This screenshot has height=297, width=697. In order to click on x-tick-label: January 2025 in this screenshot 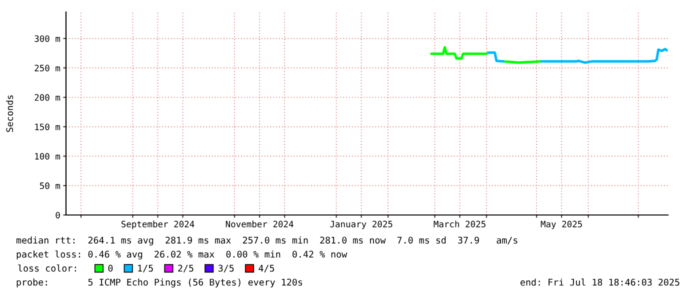, I will do `click(361, 225)`.